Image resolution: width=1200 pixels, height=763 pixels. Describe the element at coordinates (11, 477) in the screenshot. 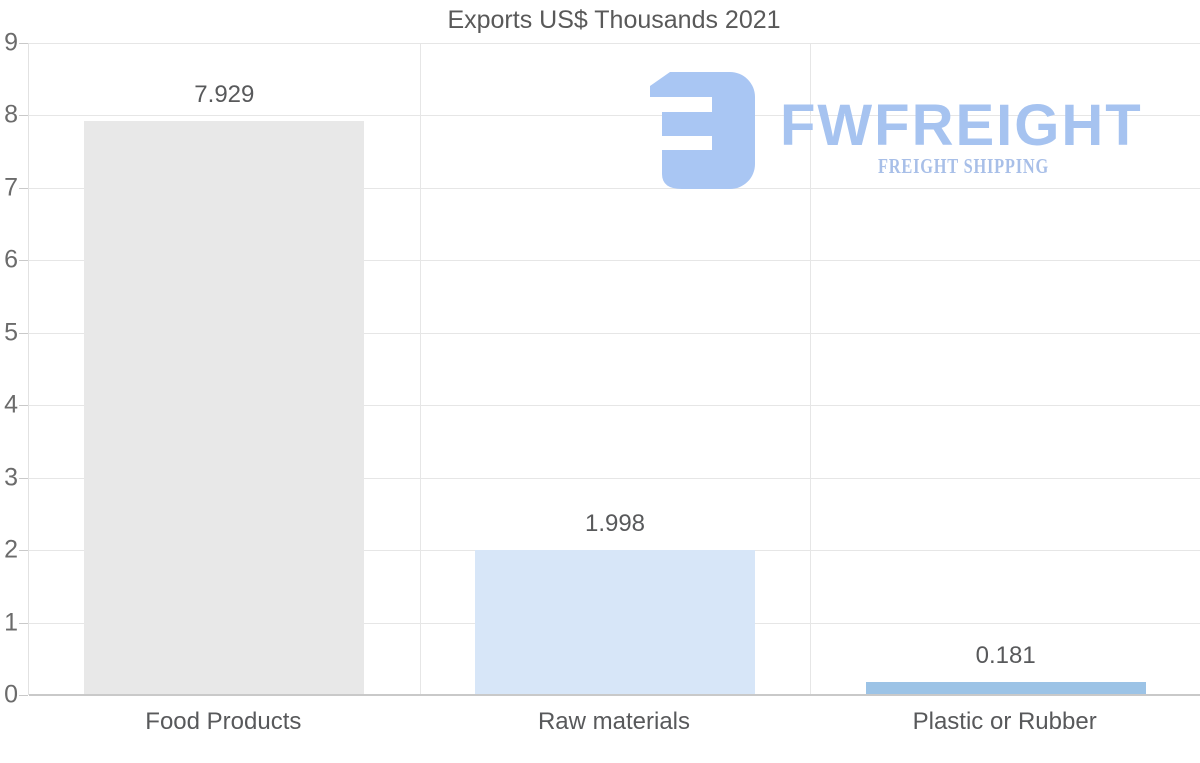

I see `y-axis-tick-label: 3` at that location.